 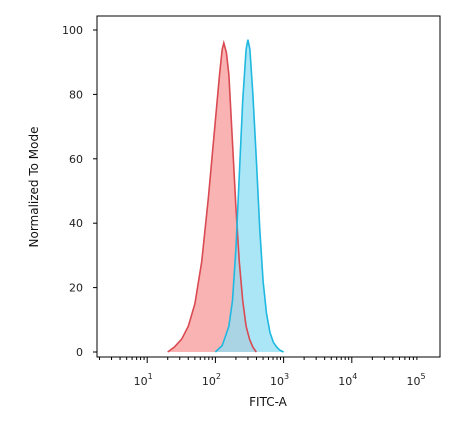 I want to click on y-tick-label: 80, so click(x=76, y=94).